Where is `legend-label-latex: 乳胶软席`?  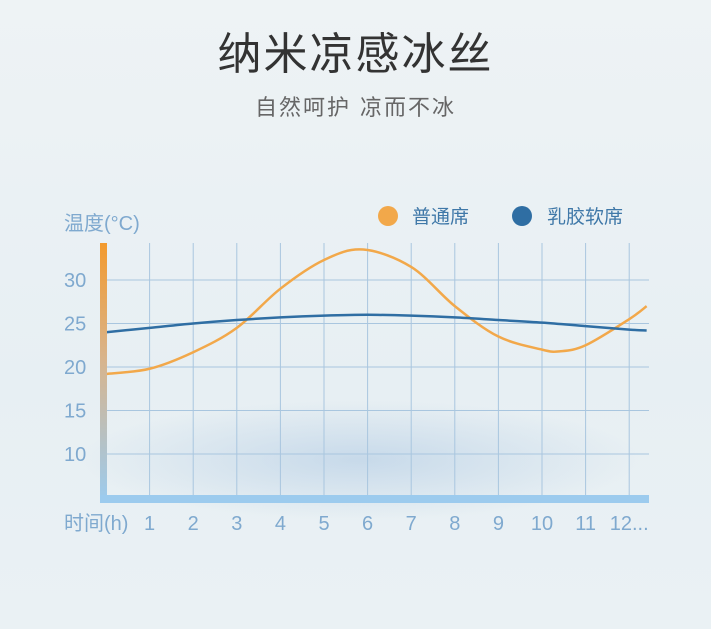 legend-label-latex: 乳胶软席 is located at coordinates (585, 217).